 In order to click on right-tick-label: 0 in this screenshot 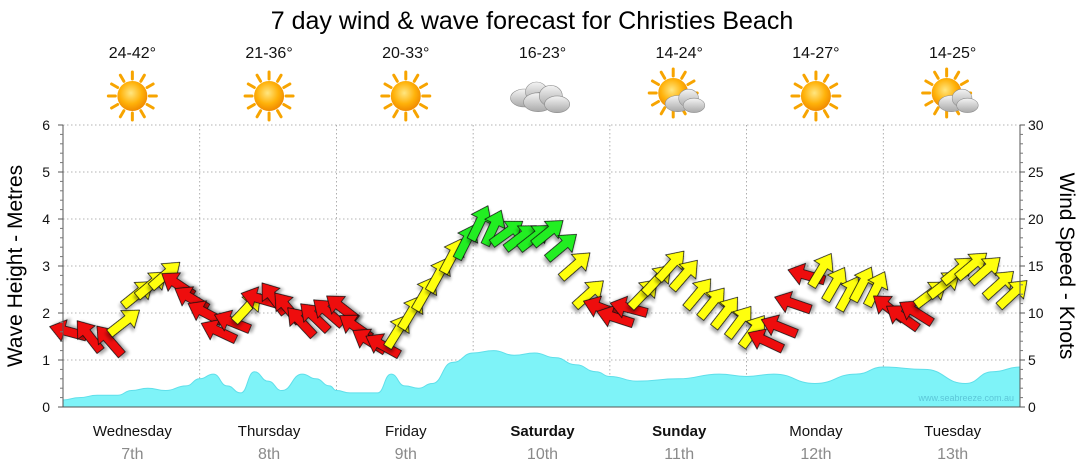, I will do `click(1032, 407)`.